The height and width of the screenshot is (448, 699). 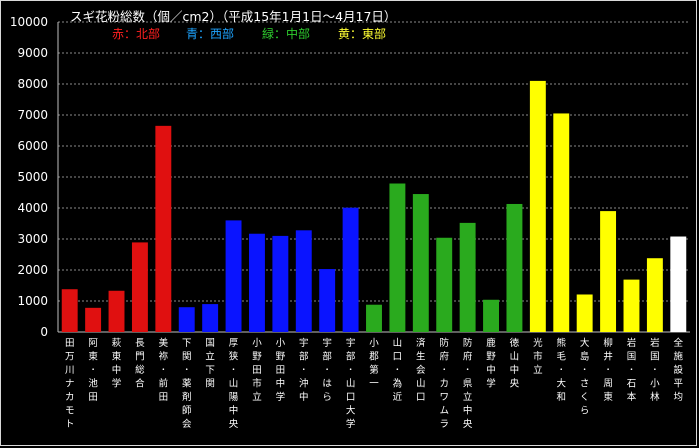 I want to click on x-tick-label: 田万川ナカモト, so click(x=70, y=384).